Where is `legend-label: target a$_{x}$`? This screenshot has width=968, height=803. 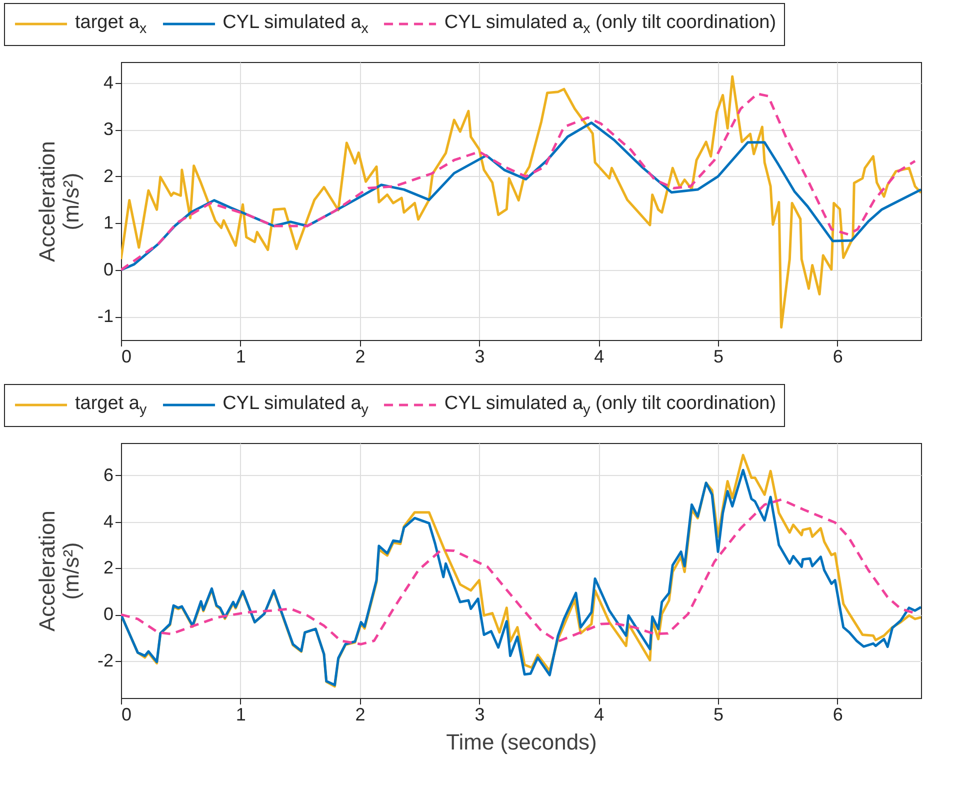
legend-label: target a$_{x}$ is located at coordinates (111, 24).